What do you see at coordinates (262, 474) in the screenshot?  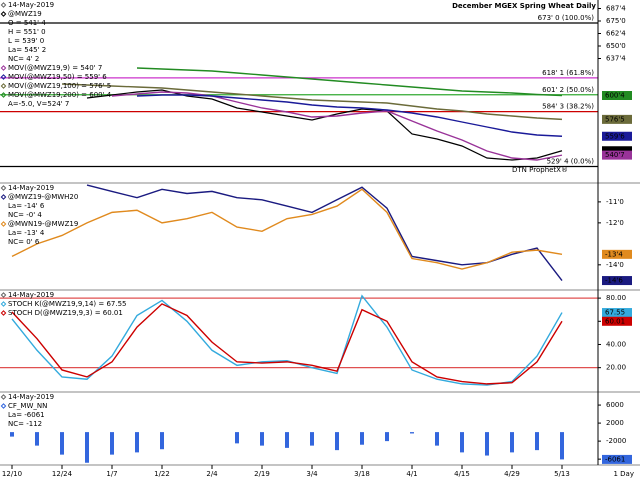 I see `x-tick-label: 2/19` at bounding box center [262, 474].